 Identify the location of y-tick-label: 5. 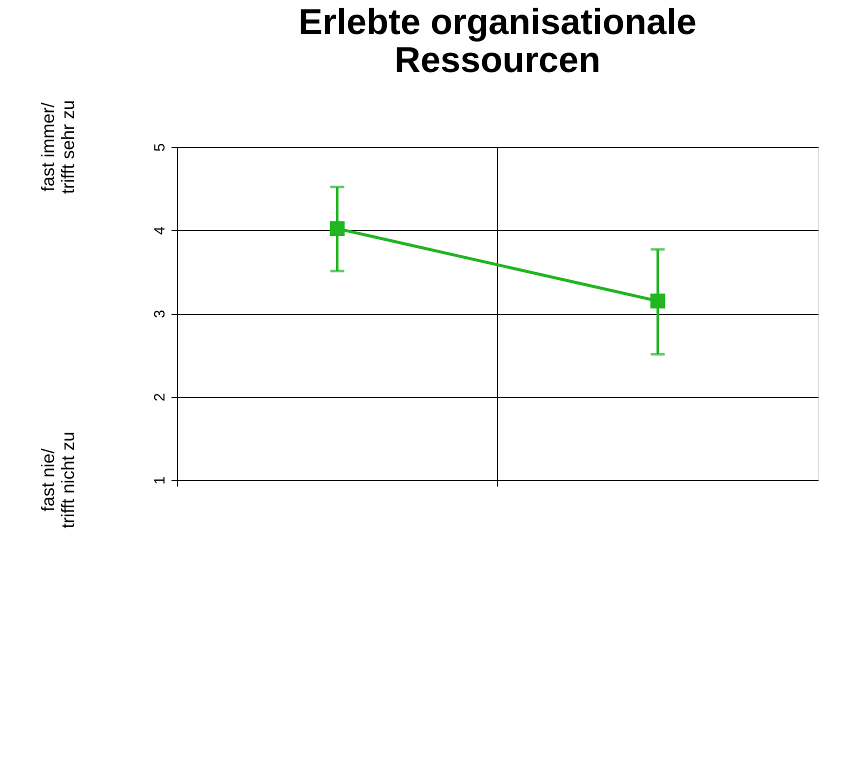
(160, 147).